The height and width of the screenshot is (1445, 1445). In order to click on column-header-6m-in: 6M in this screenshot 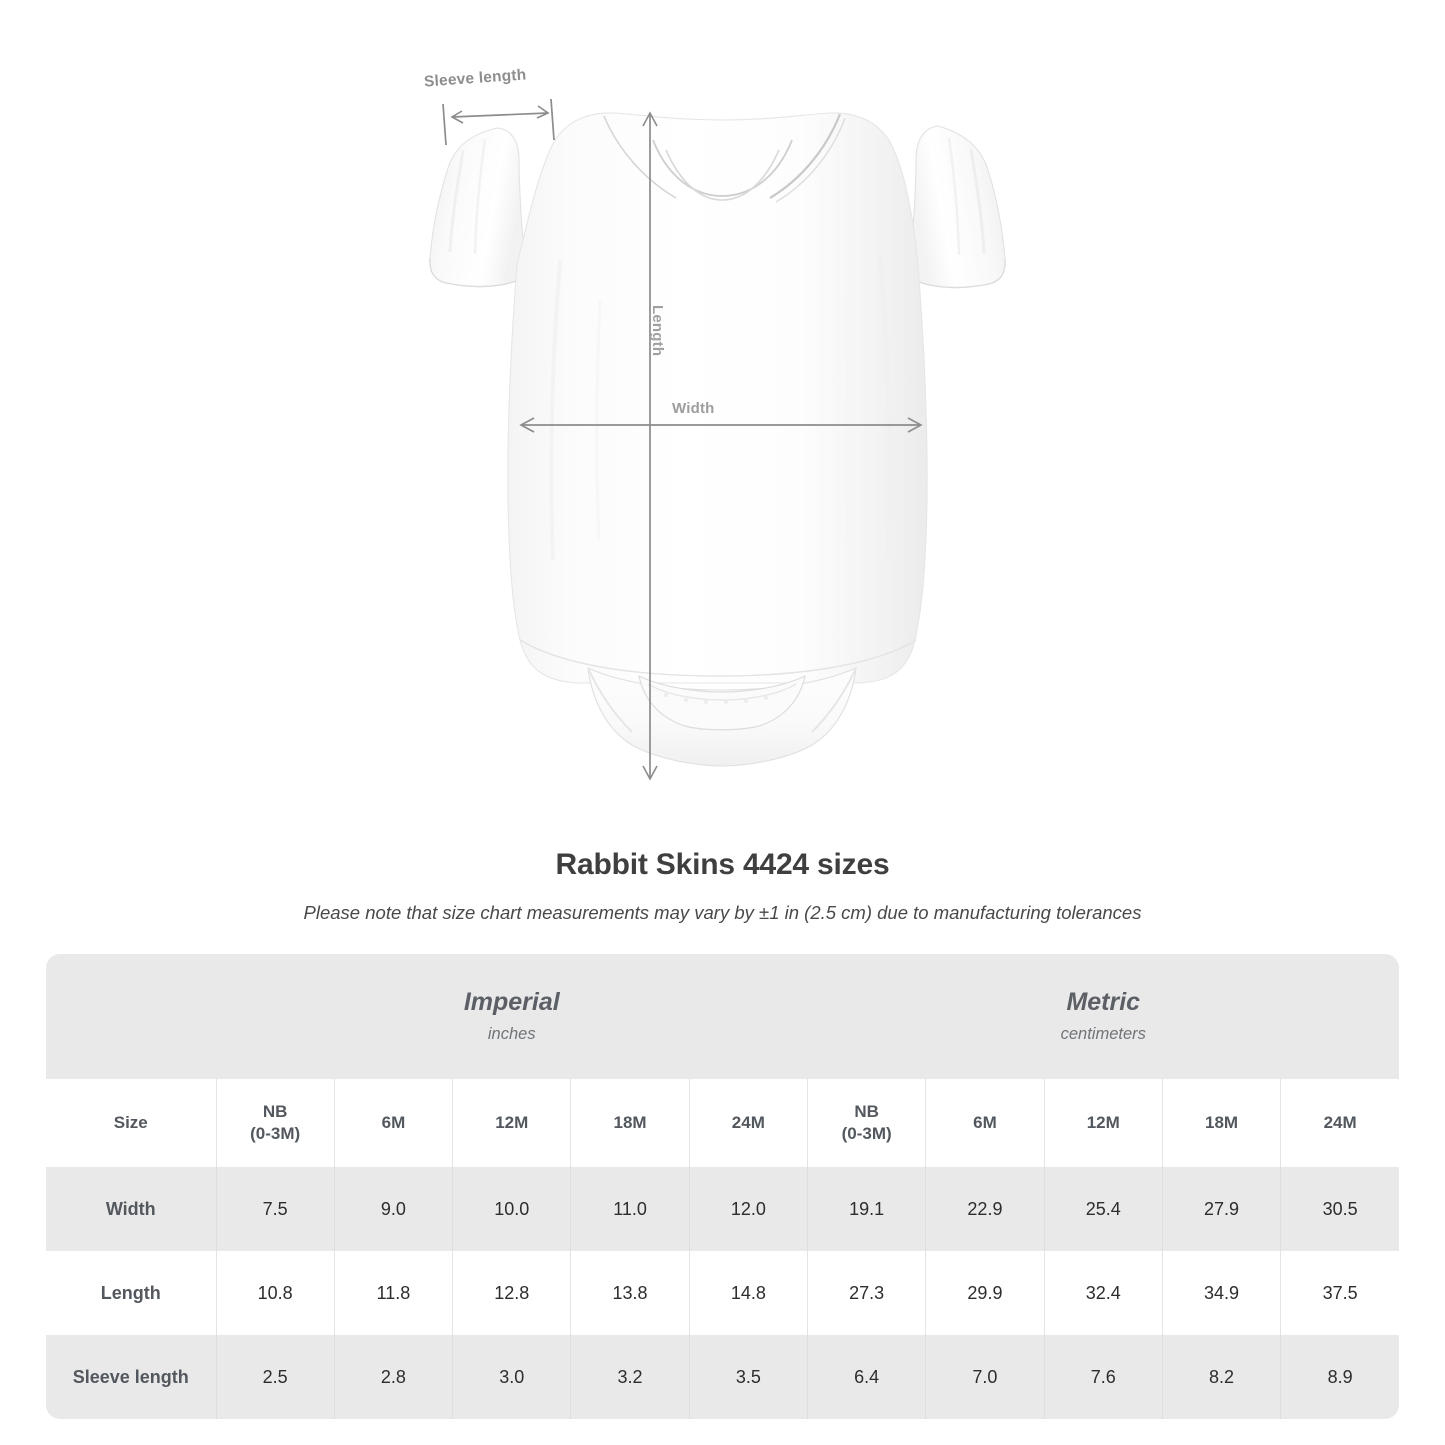, I will do `click(393, 1123)`.